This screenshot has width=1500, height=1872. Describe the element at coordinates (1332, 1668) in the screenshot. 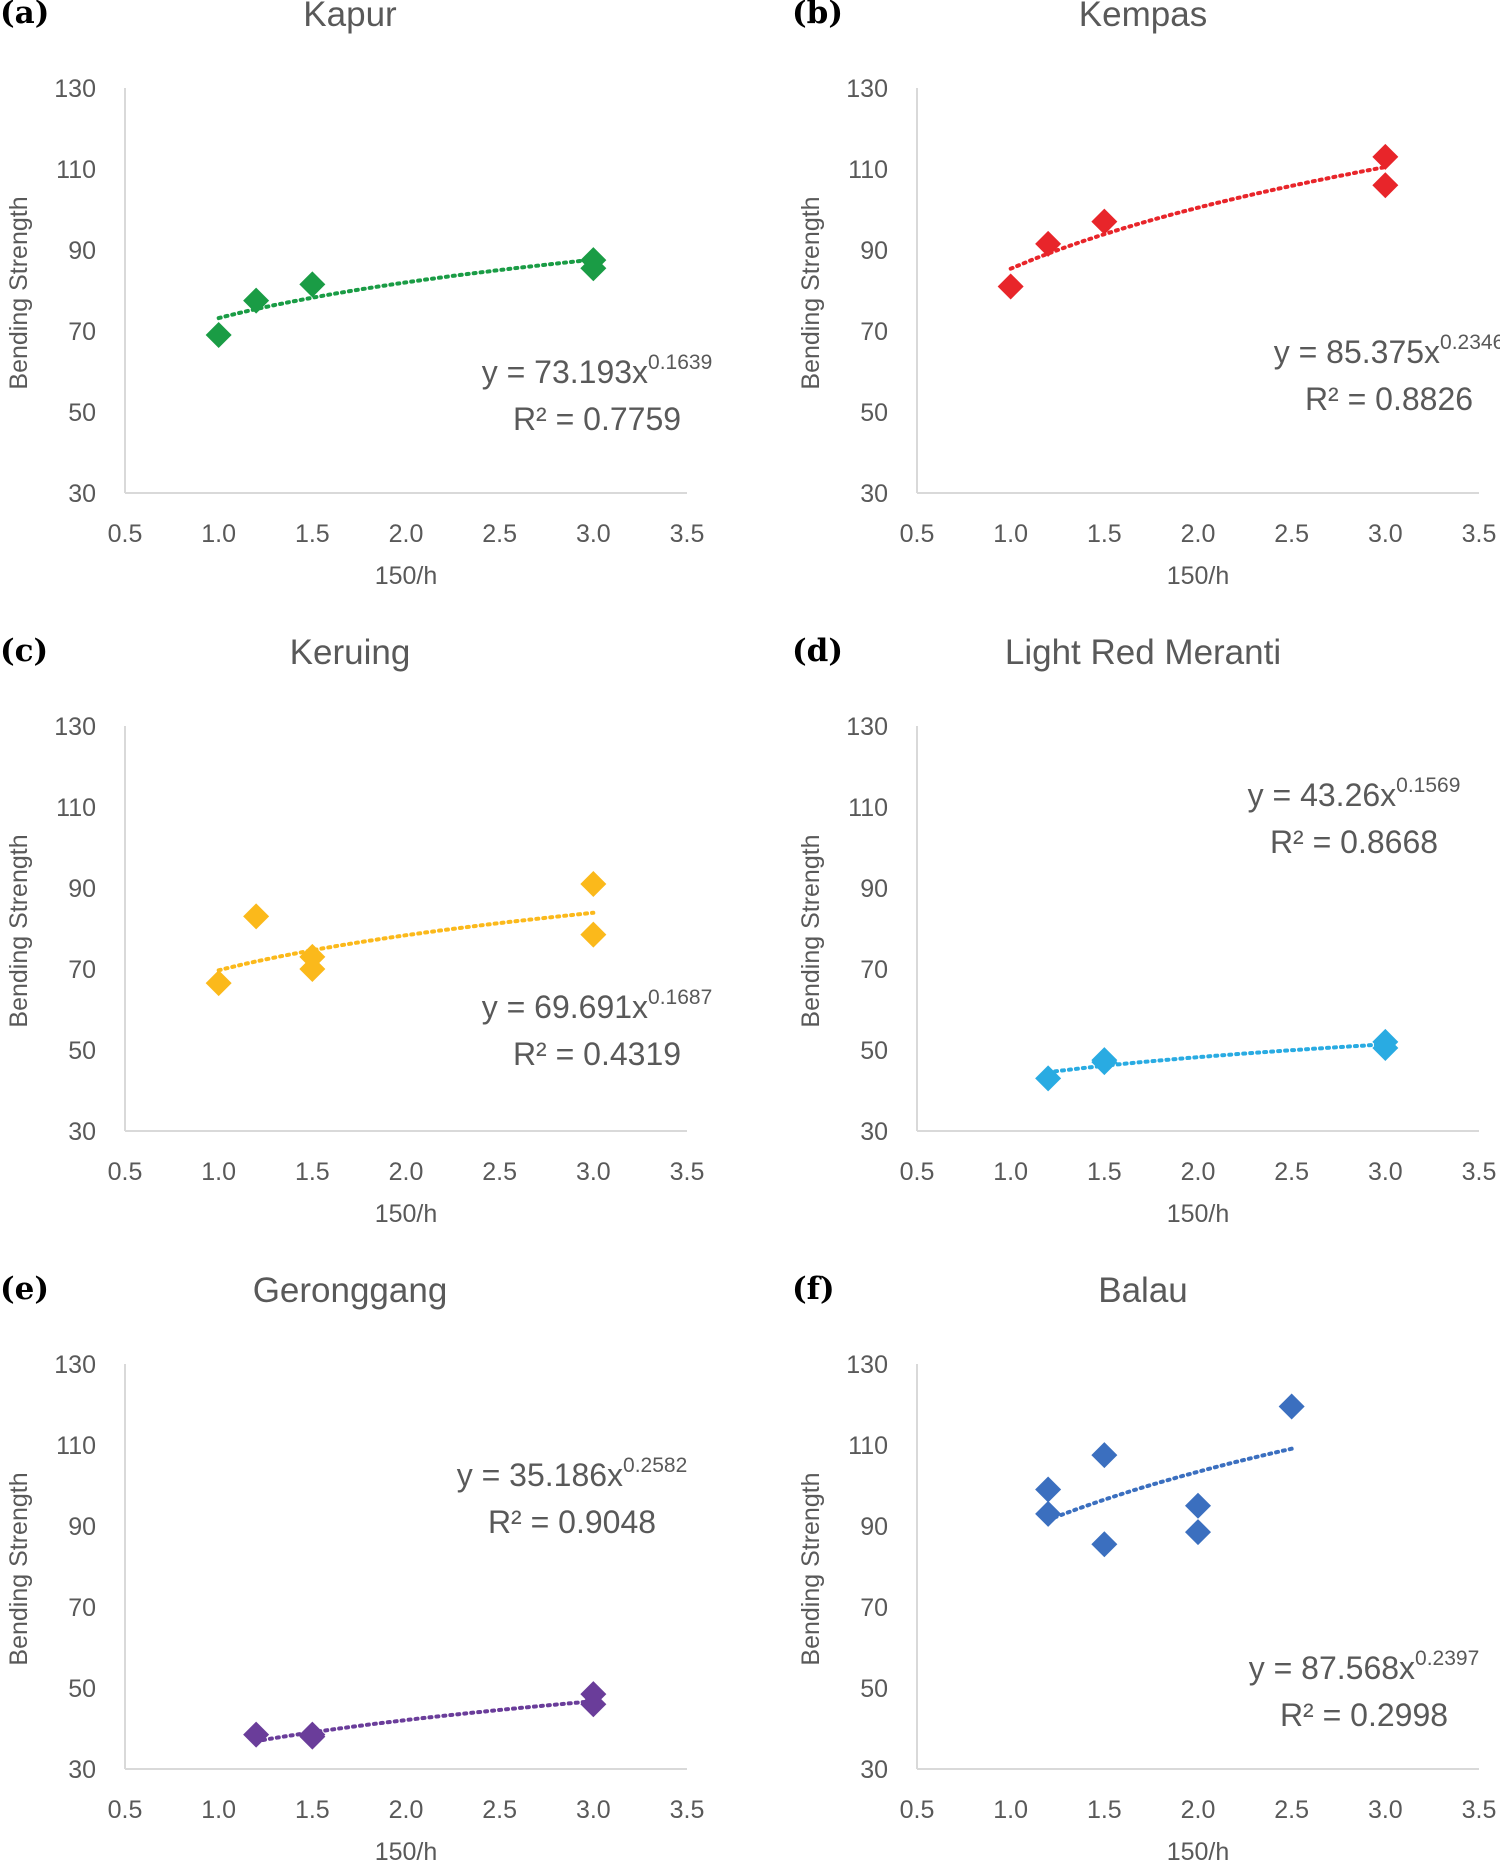

I see `equation-base: y = 87.568x` at that location.